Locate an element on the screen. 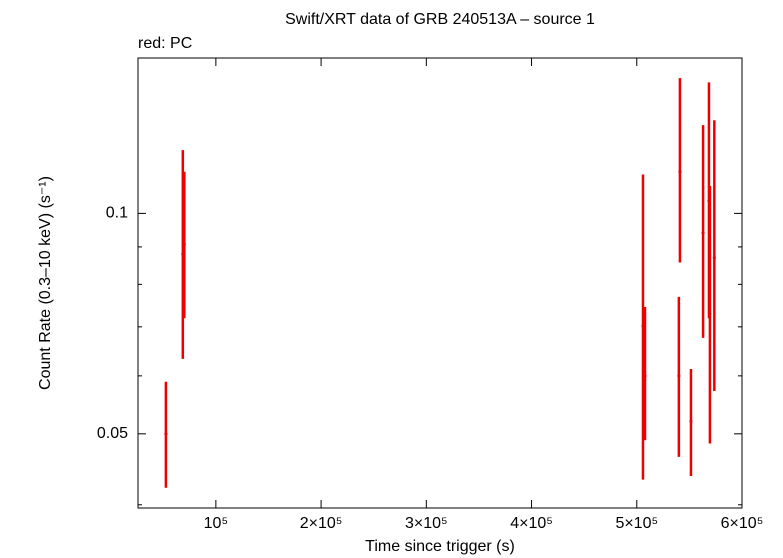 The height and width of the screenshot is (558, 783). x-tick-label: 4×10⁵ is located at coordinates (531, 523).